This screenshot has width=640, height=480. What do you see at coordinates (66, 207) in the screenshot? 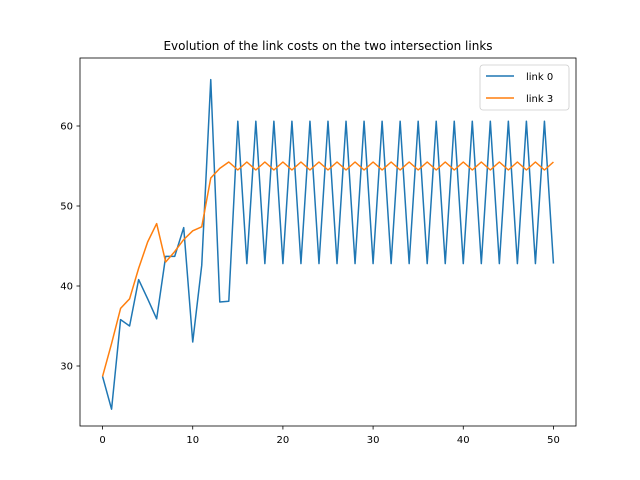
I see `y-tick-label: 50` at bounding box center [66, 207].